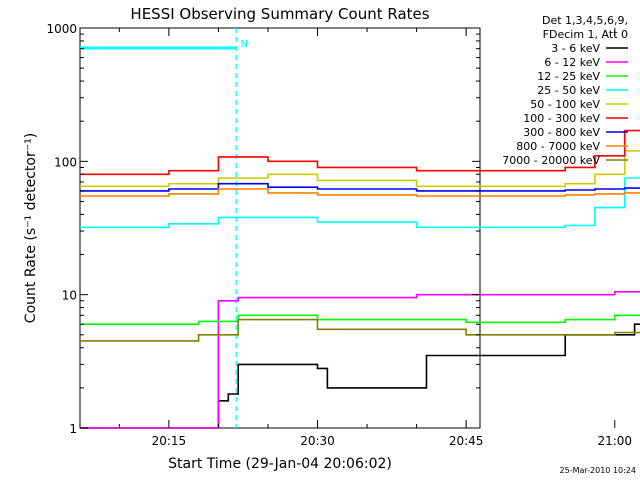  Describe the element at coordinates (572, 62) in the screenshot. I see `legend-label-1: 6 - 12 keV` at that location.